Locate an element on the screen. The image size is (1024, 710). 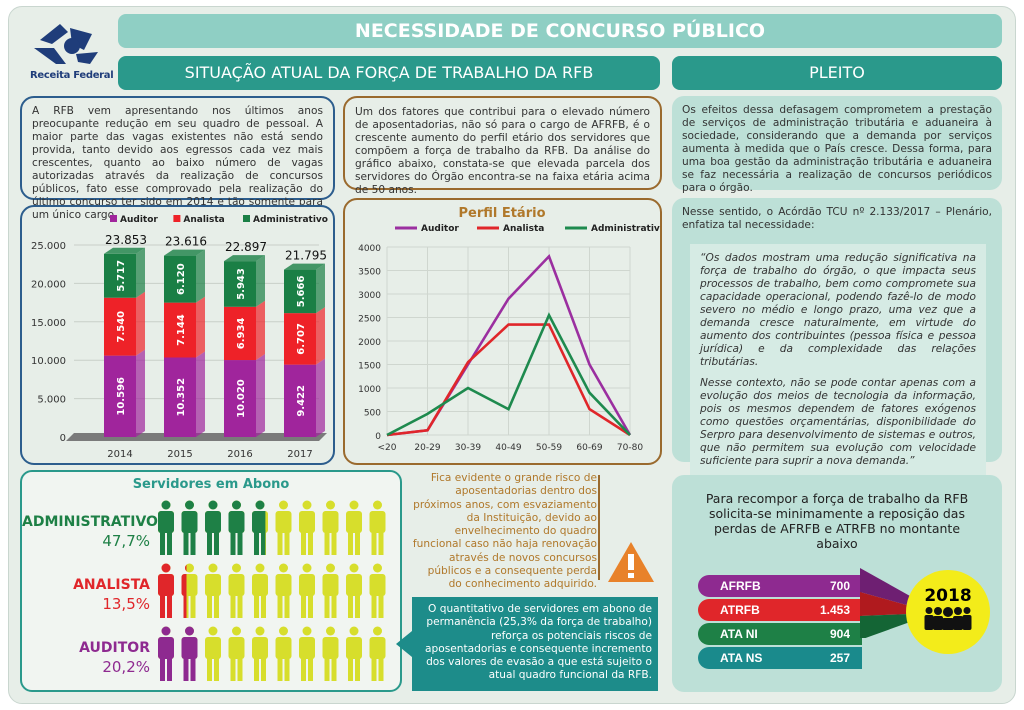
warning-icon is located at coordinates (631, 562).